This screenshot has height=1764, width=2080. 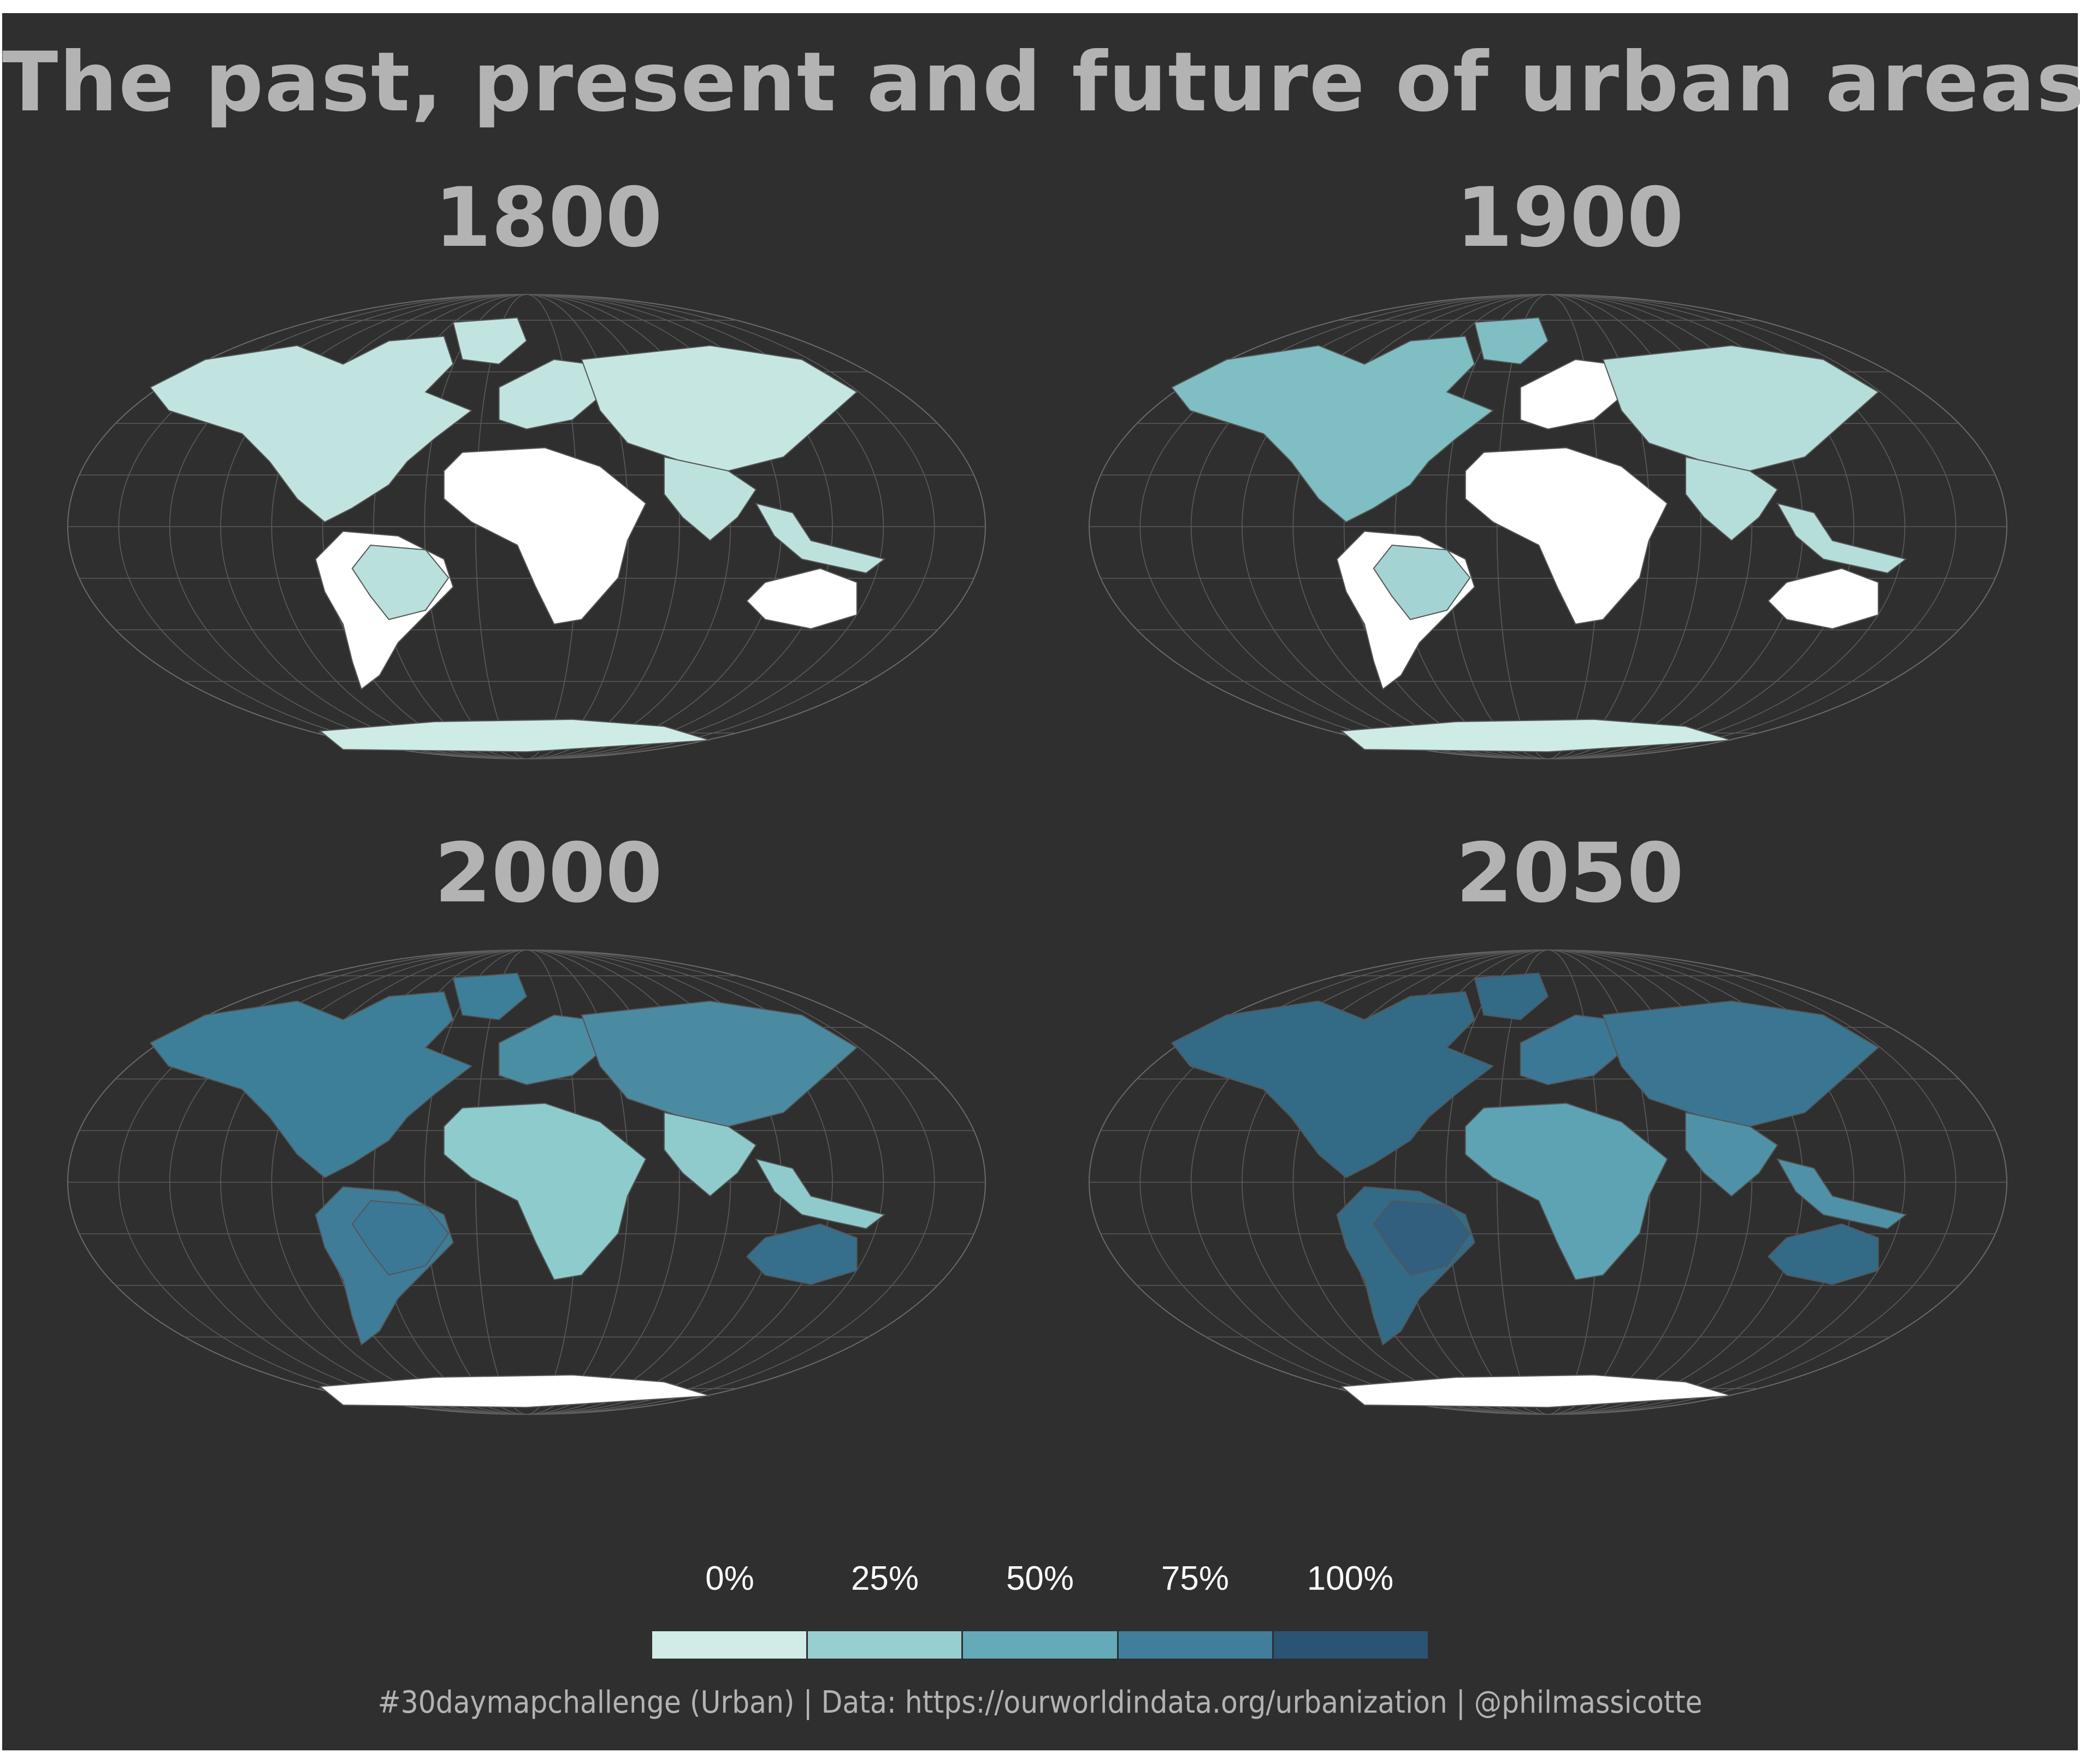 I want to click on legend-label-50: 50%, so click(x=1040, y=1578).